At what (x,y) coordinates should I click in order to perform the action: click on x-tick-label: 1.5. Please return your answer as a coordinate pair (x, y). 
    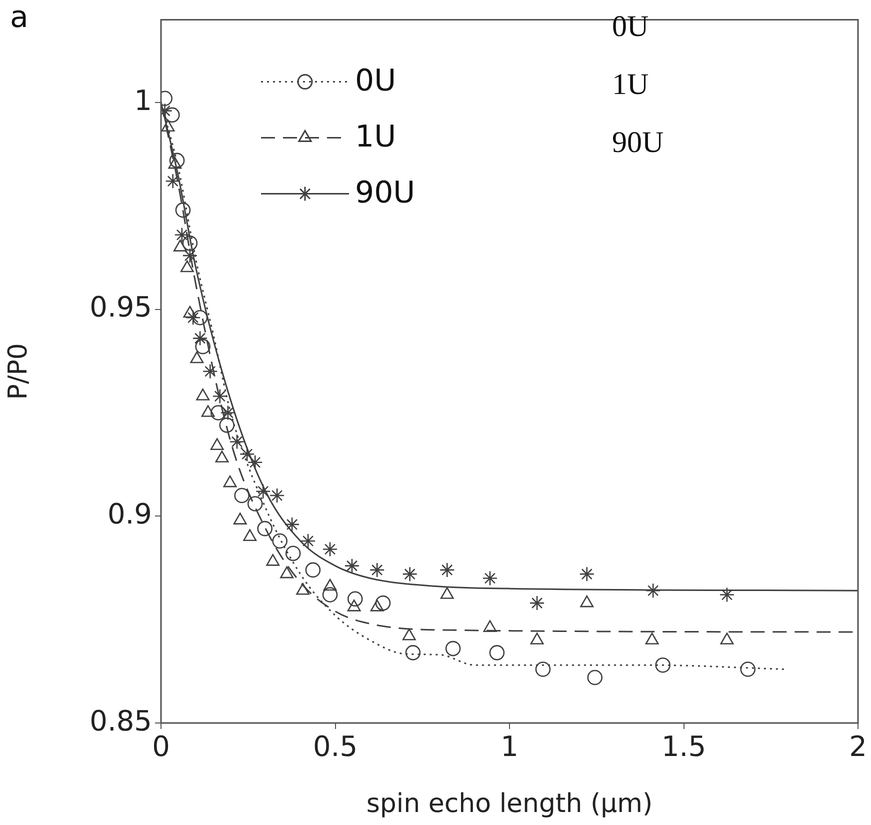
    Looking at the image, I should click on (683, 747).